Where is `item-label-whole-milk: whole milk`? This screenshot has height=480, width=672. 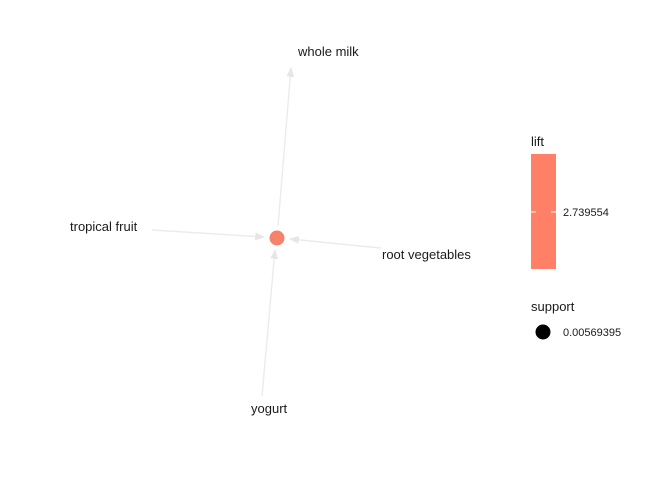 item-label-whole-milk: whole milk is located at coordinates (328, 51).